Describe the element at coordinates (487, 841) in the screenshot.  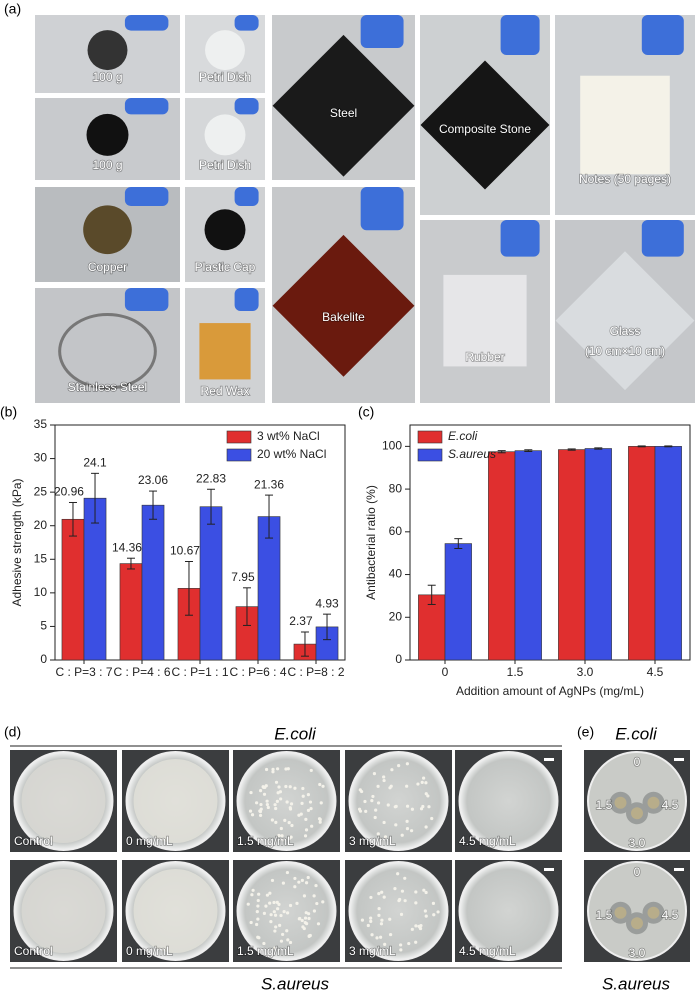
I see `dish-label: 4.5 mg/mL` at that location.